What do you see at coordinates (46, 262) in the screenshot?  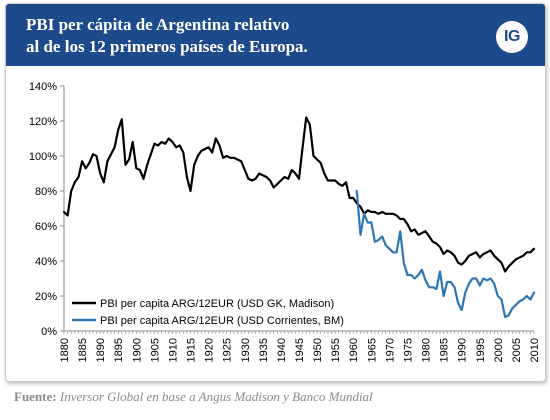 I see `y-tick-label: 40%` at bounding box center [46, 262].